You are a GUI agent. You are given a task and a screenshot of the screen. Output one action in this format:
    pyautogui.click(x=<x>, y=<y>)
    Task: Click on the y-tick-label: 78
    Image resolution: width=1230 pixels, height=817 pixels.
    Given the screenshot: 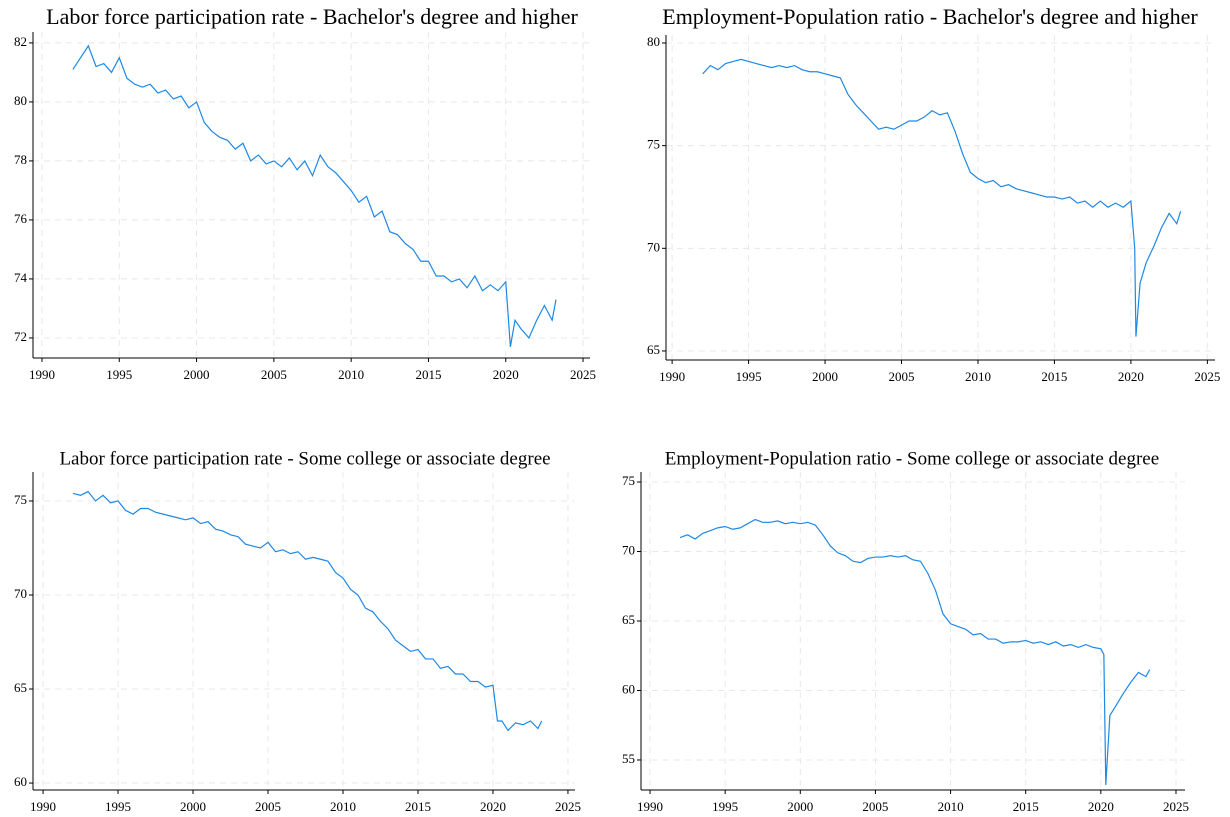 What is the action you would take?
    pyautogui.click(x=20, y=159)
    